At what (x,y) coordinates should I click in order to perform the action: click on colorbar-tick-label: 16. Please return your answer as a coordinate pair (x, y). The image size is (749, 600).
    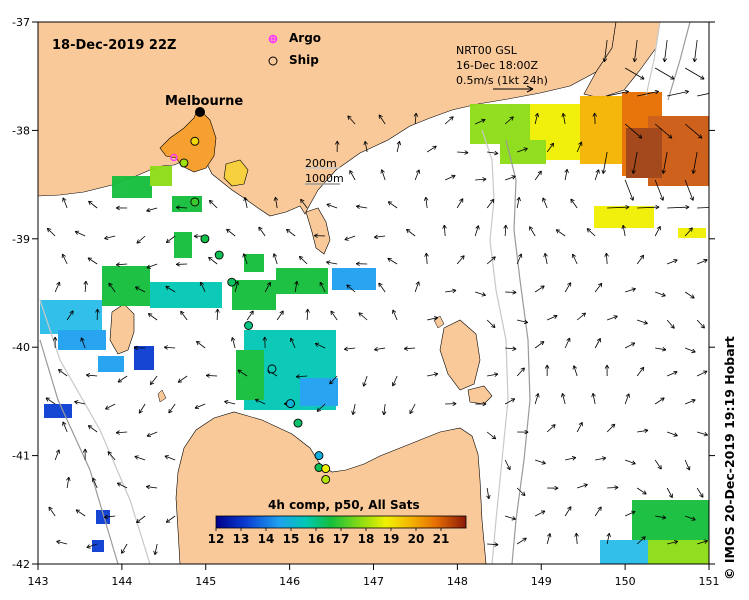
    Looking at the image, I should click on (316, 539).